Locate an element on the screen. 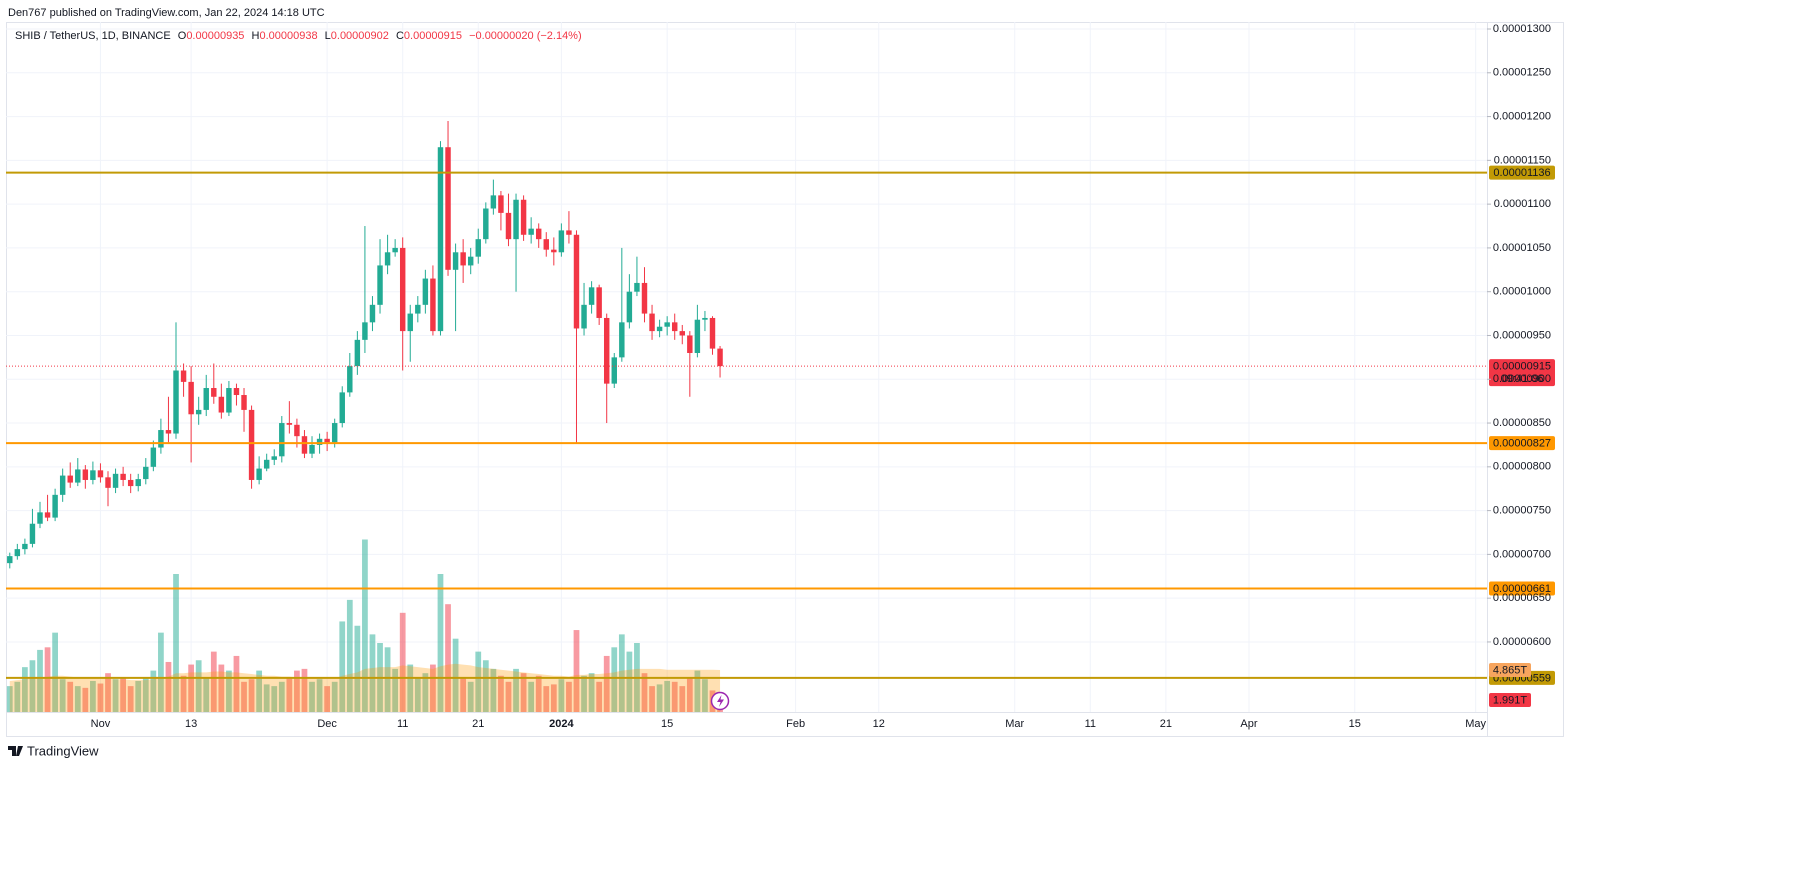 The height and width of the screenshot is (877, 1794). x-tick-label: Dec is located at coordinates (327, 724).